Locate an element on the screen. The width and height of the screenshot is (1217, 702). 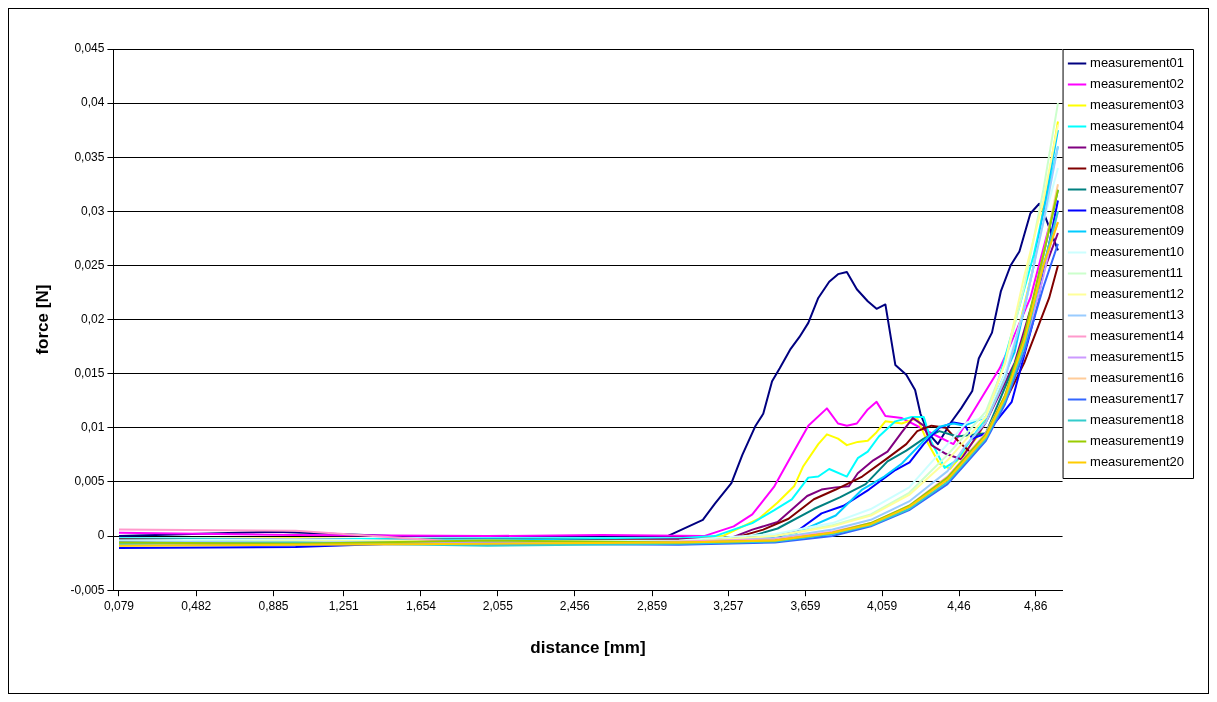
y-tick-label: 0,01 is located at coordinates (93, 427).